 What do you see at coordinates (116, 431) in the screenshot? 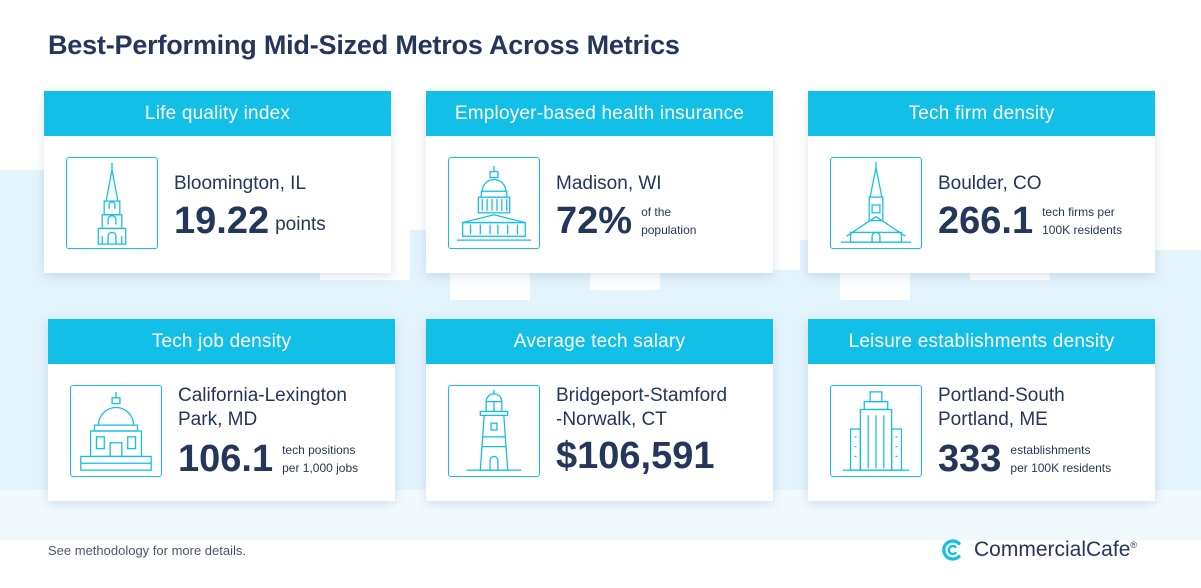
I see `domed-building-icon` at bounding box center [116, 431].